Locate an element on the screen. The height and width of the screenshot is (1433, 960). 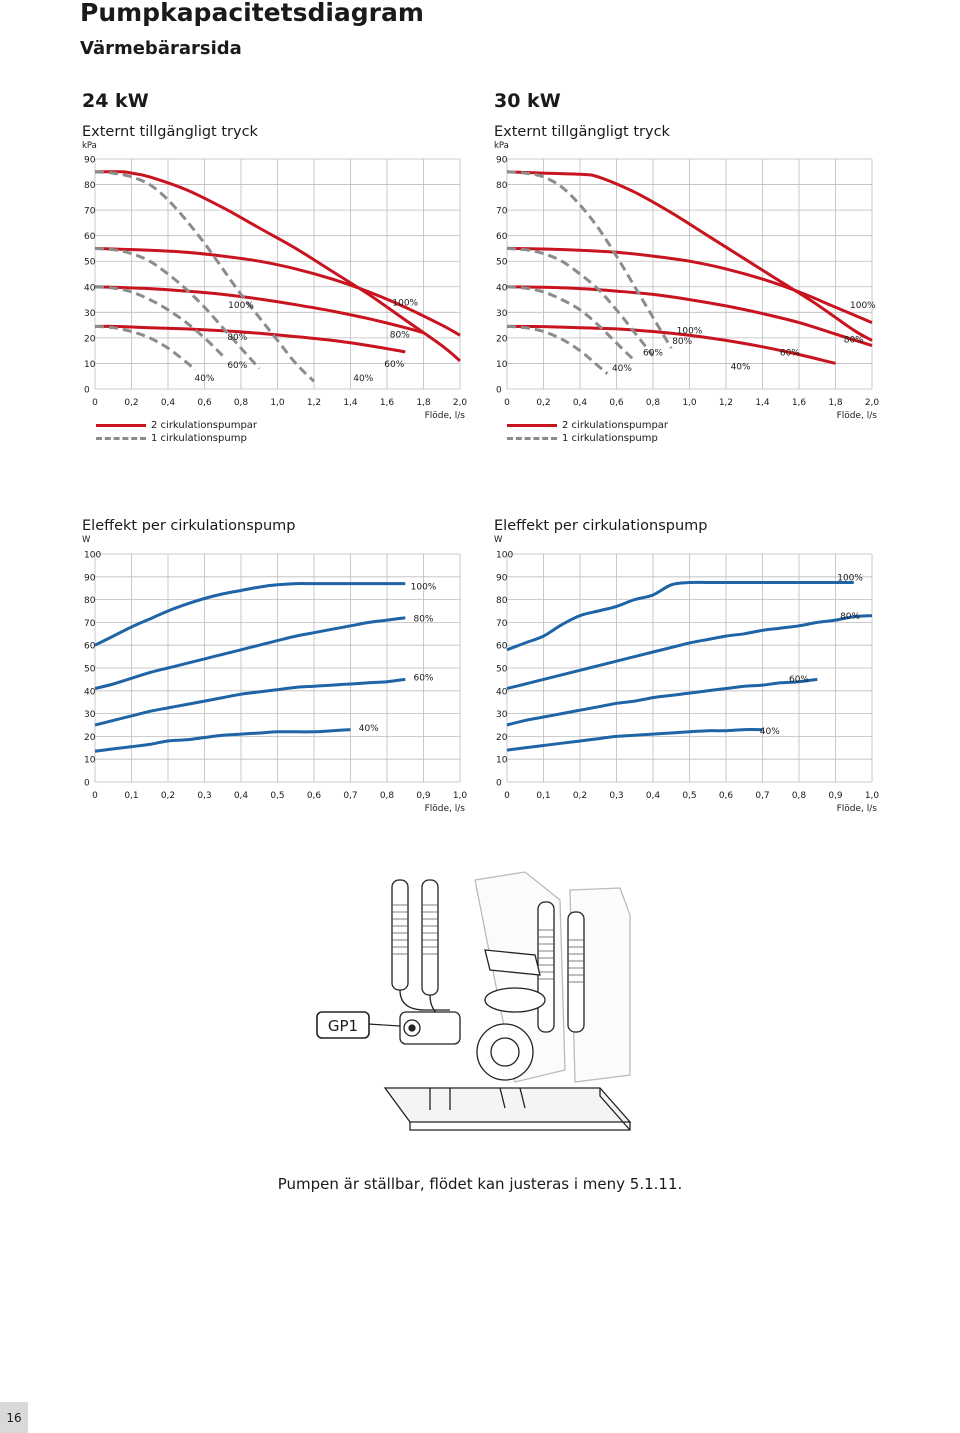
y-tick-label: 50 is located at coordinates (502, 670).